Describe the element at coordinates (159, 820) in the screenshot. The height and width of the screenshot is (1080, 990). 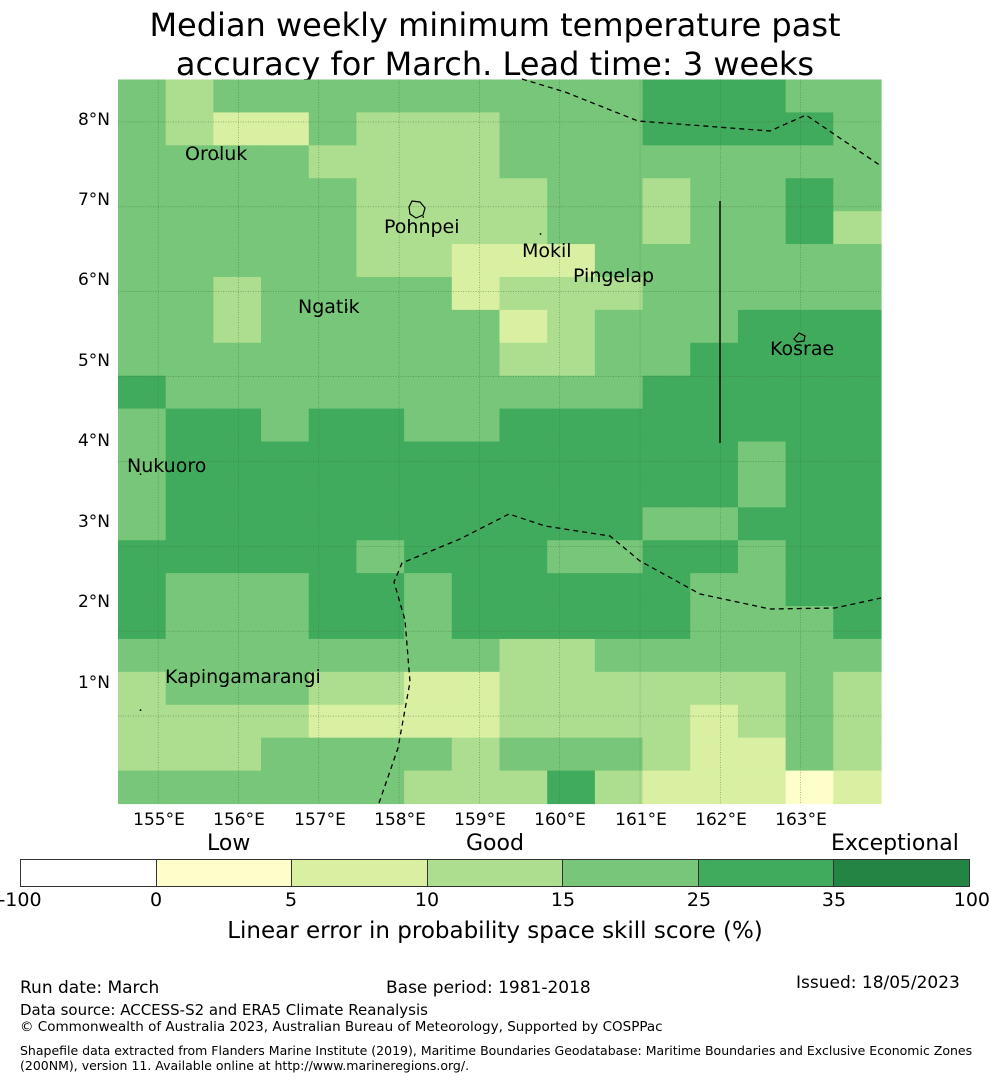
I see `lon-label-155e: 155°E` at that location.